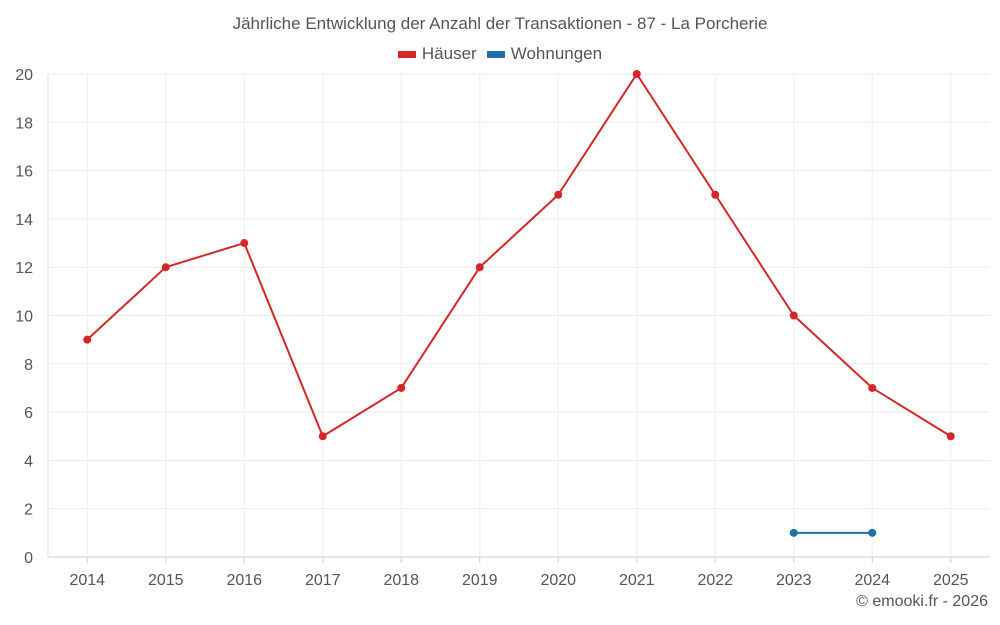  What do you see at coordinates (323, 580) in the screenshot?
I see `x-tick-label: 2017` at bounding box center [323, 580].